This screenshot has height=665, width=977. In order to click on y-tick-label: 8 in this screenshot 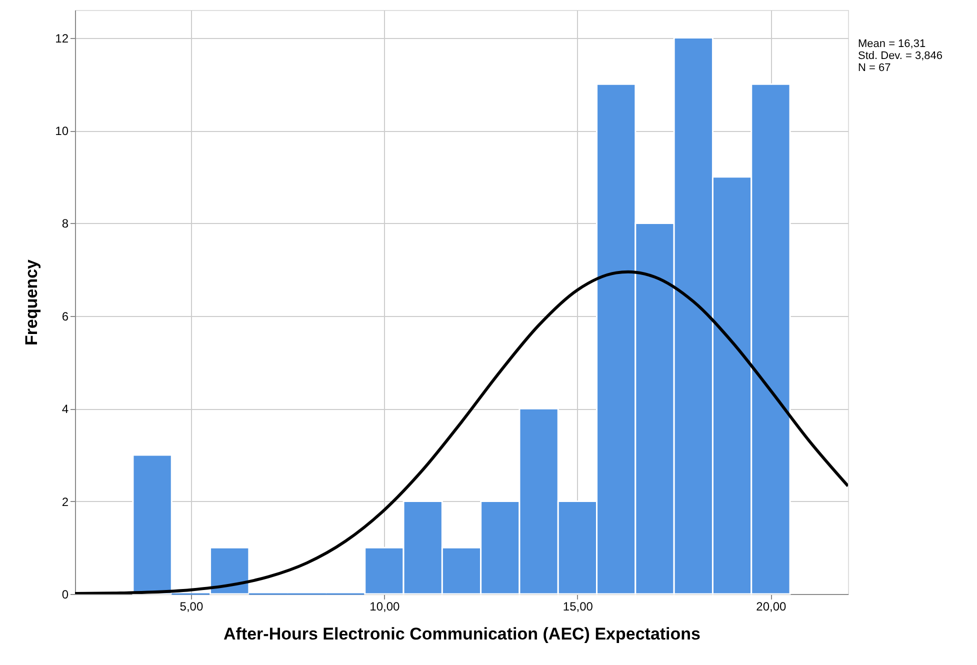, I will do `click(65, 223)`.